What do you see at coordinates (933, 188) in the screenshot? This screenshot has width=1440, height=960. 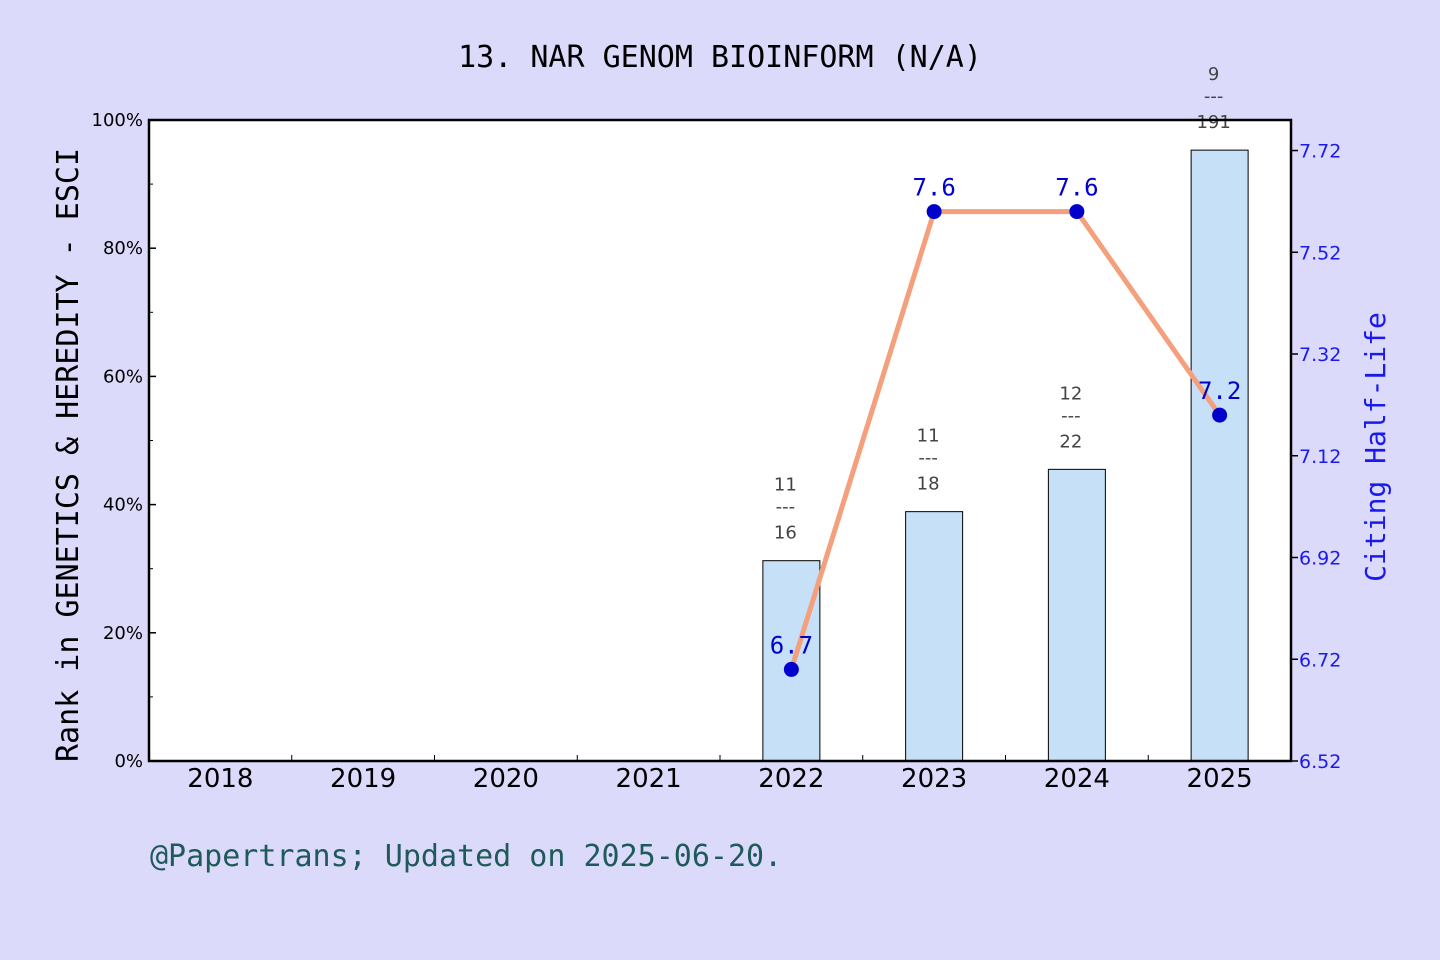 I see `half-life-label-2023: 7.6` at bounding box center [933, 188].